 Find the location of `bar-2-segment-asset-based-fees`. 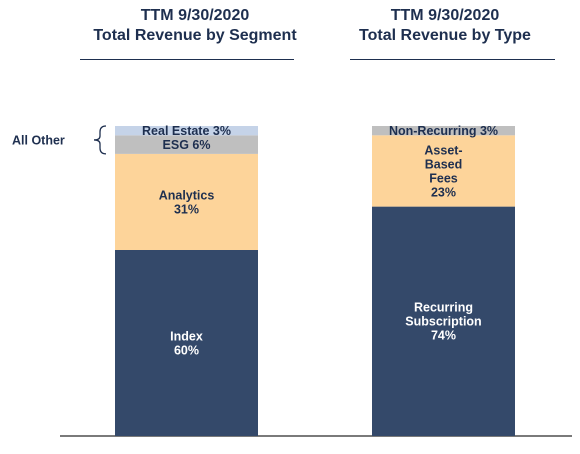

bar-2-segment-asset-based-fees is located at coordinates (443, 171).